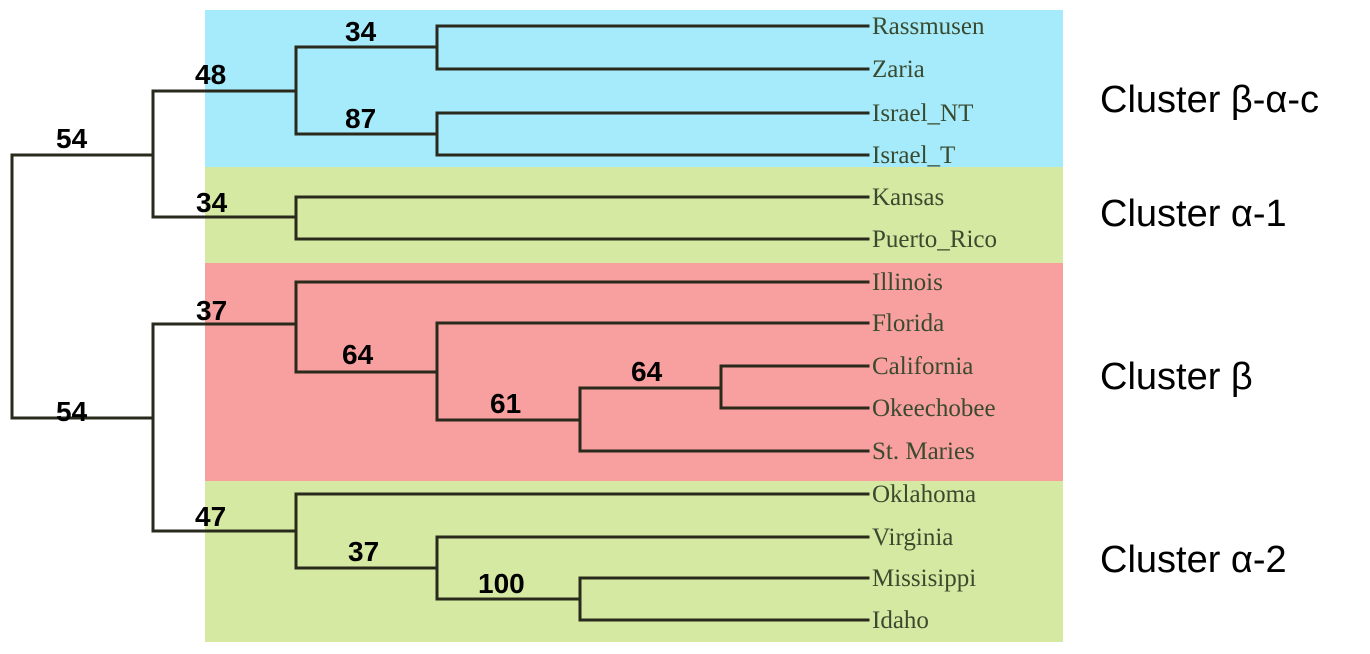 This screenshot has width=1370, height=654. Describe the element at coordinates (360, 118) in the screenshot. I see `bootstrap-israel: 87` at that location.